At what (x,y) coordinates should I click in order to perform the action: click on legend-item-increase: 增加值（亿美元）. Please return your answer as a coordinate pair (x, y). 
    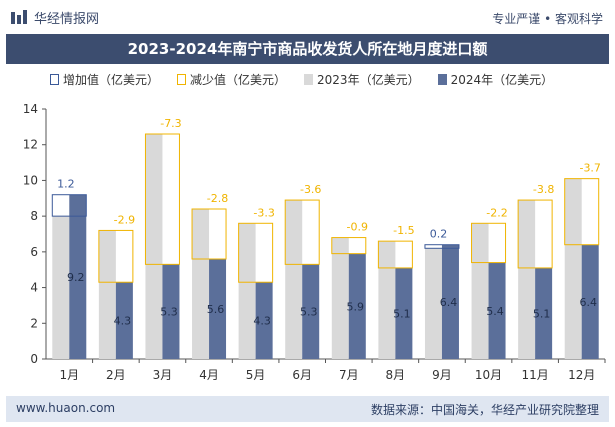
    Looking at the image, I should click on (104, 79).